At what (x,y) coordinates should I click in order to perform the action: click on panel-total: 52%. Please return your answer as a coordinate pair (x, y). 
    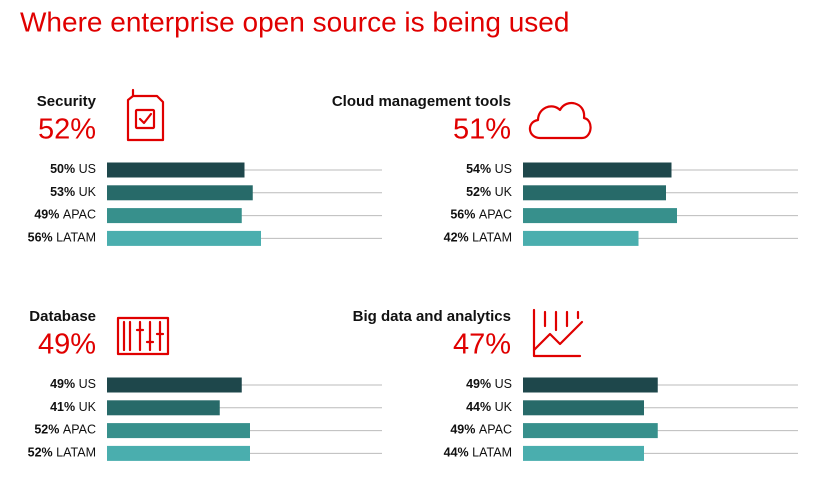
    Looking at the image, I should click on (67, 130).